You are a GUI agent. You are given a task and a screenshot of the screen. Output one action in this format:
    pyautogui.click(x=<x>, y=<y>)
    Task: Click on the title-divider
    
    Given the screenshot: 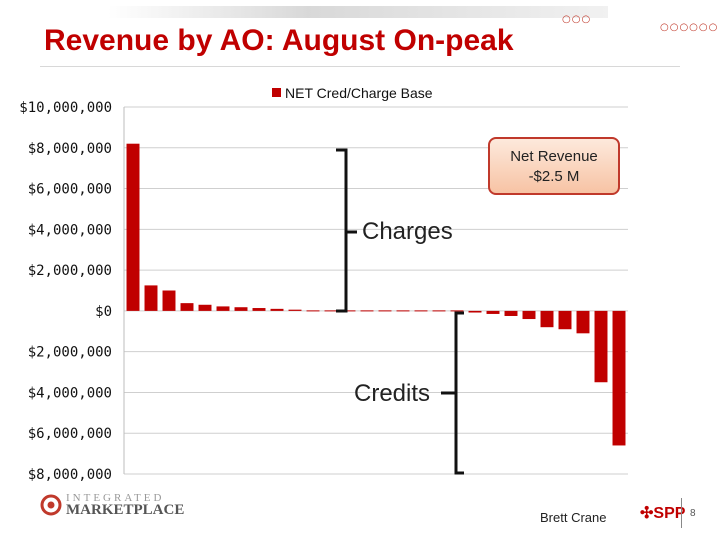 What is the action you would take?
    pyautogui.click(x=360, y=66)
    